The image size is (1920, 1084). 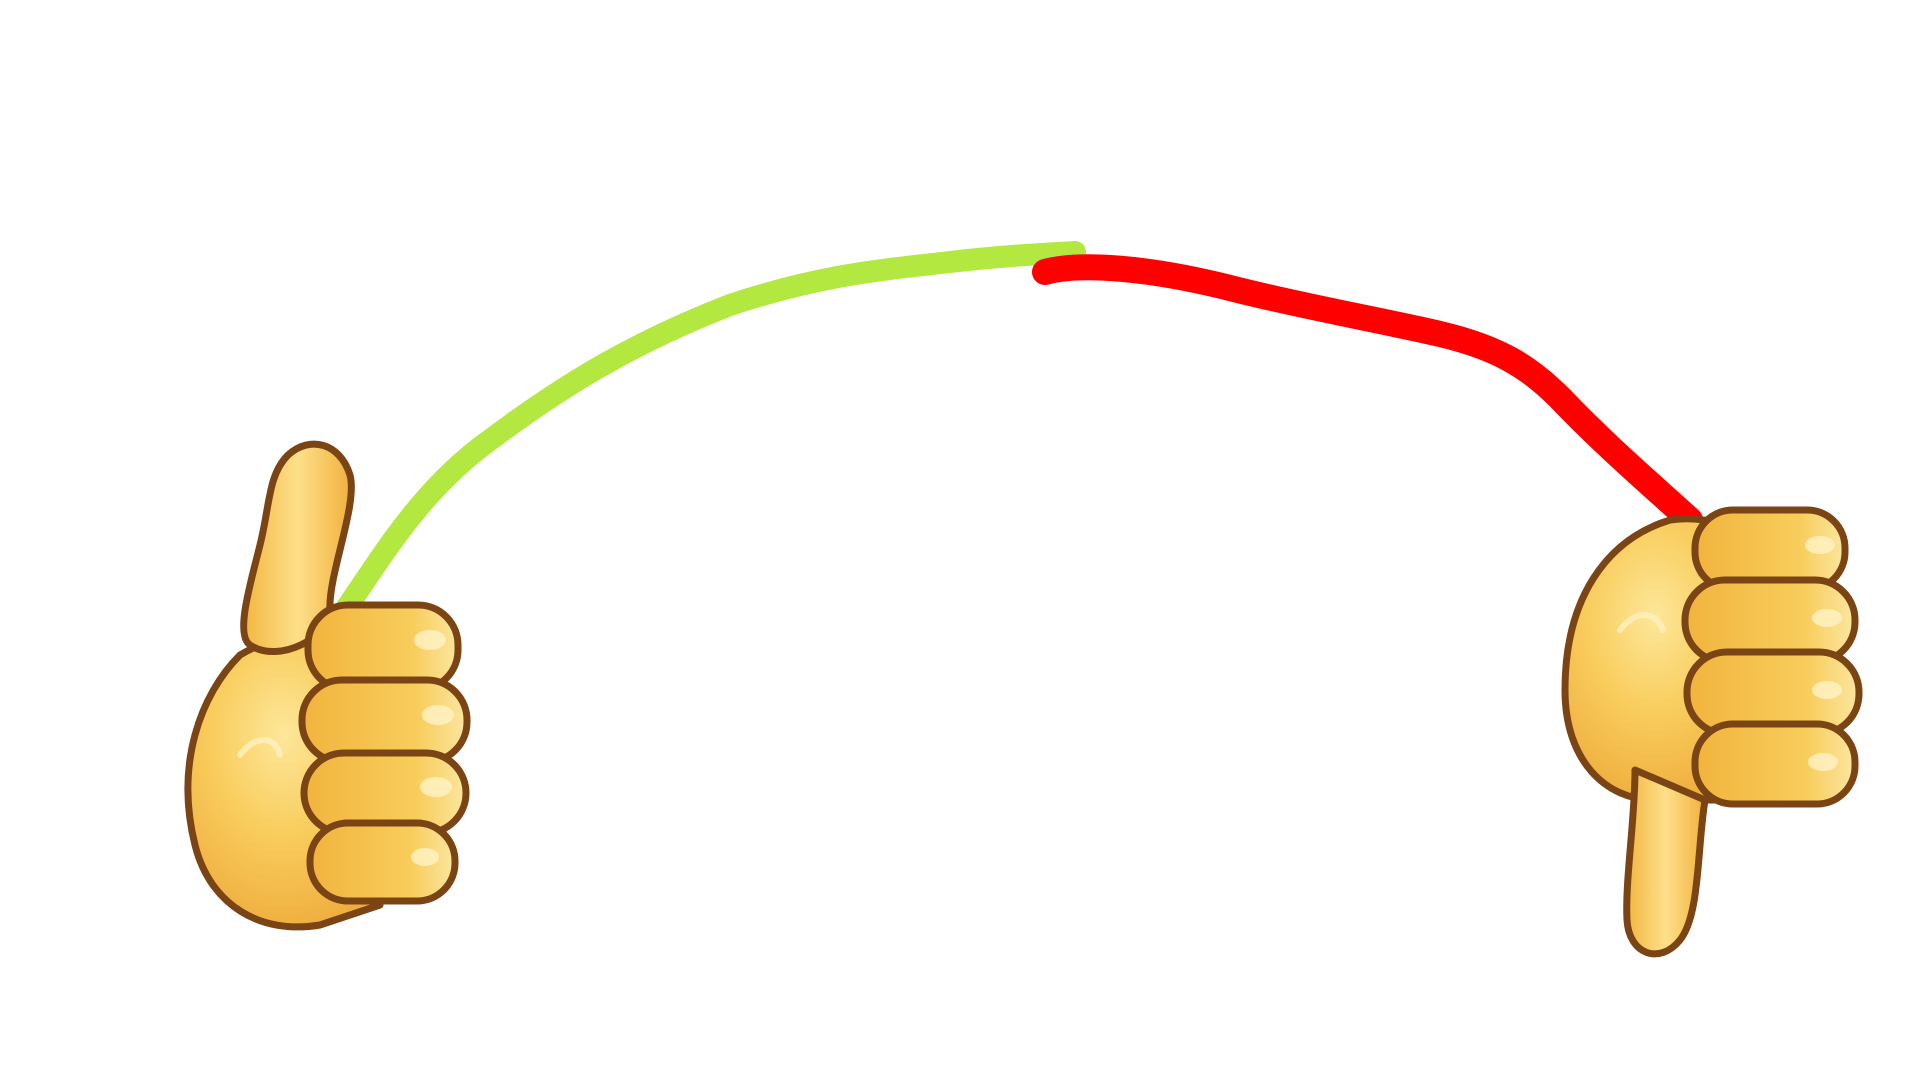 I want to click on red-arc-segment, so click(x=1367, y=393).